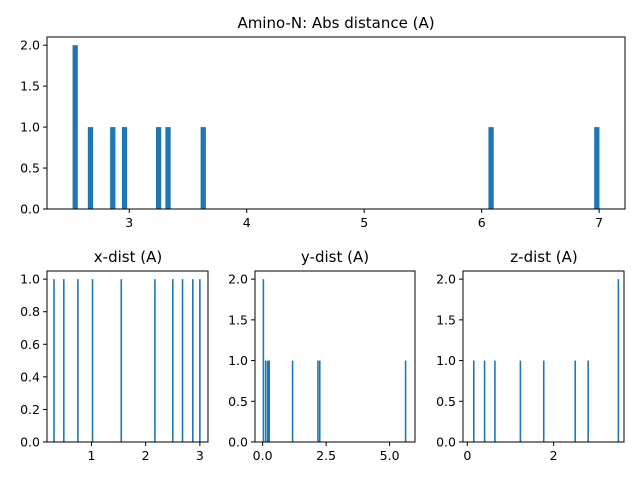 The width and height of the screenshot is (640, 480). What do you see at coordinates (30, 311) in the screenshot?
I see `x-dist-y-tick-label: 0.8` at bounding box center [30, 311].